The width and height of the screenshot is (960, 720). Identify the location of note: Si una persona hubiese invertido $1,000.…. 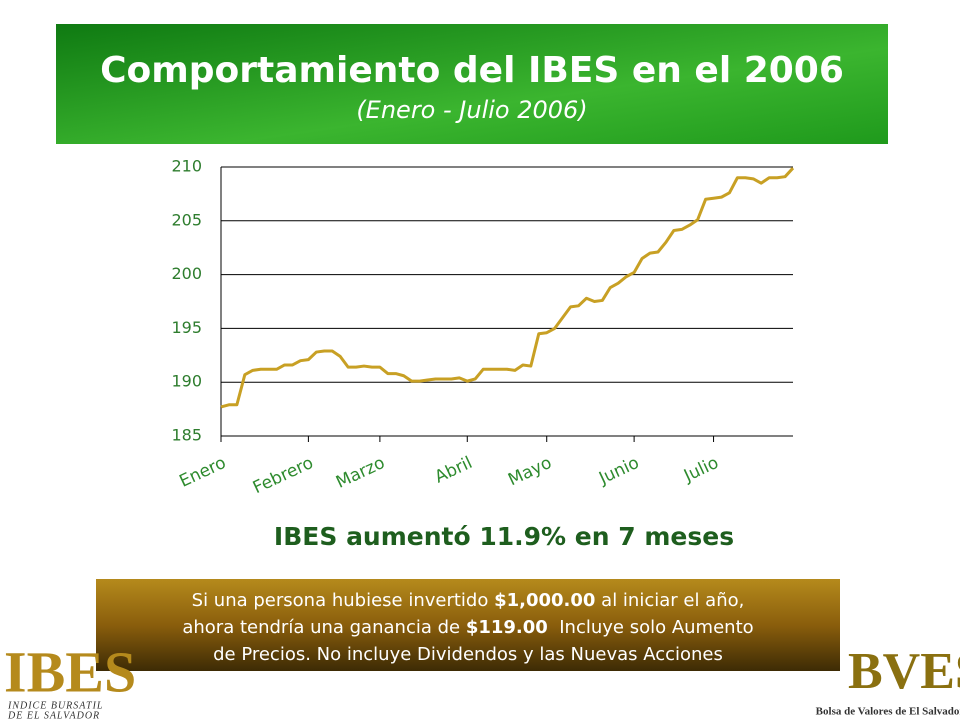
(467, 627).